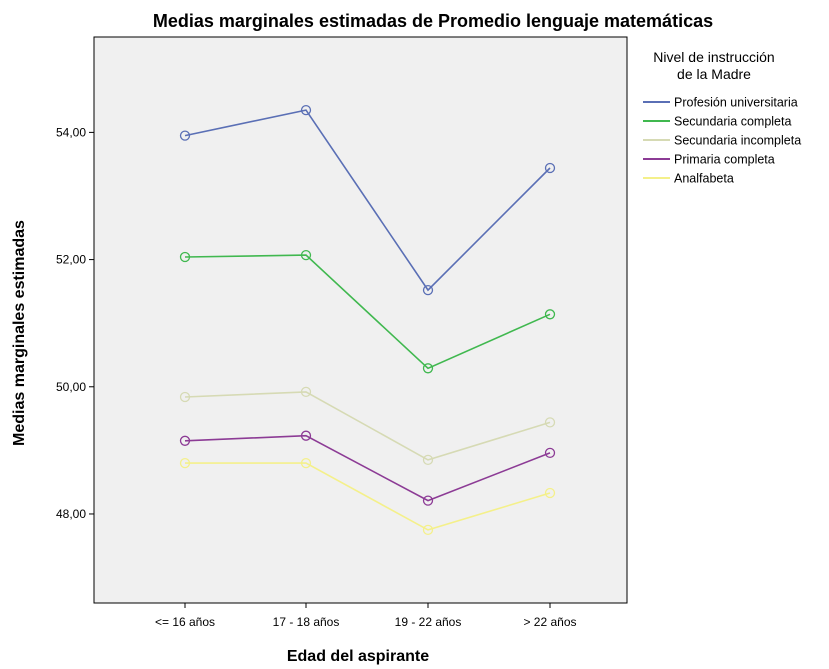 The width and height of the screenshot is (829, 669). What do you see at coordinates (737, 141) in the screenshot?
I see `legend-label: Secundaria incompleta` at bounding box center [737, 141].